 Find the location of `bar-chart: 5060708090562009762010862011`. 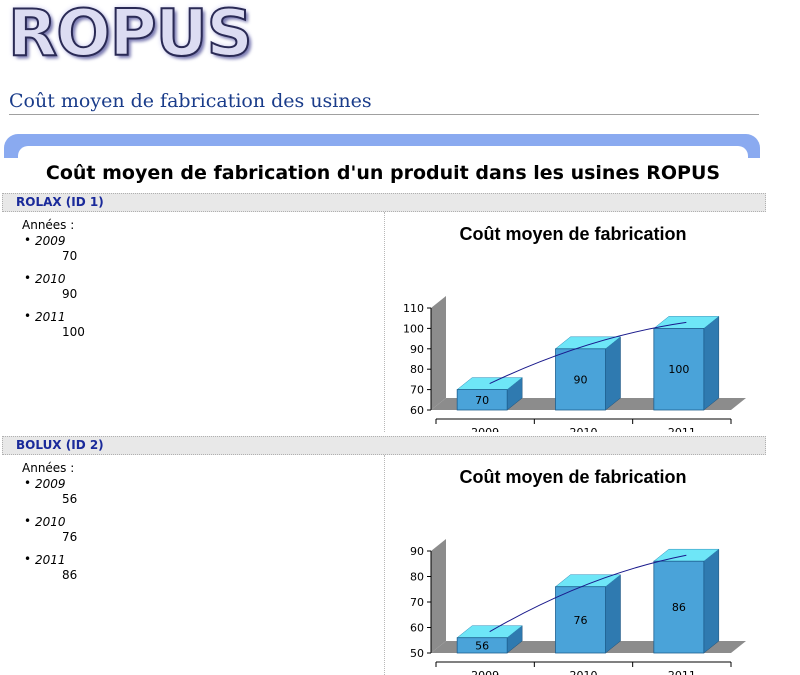

bar-chart: 5060708090562009762010862011 is located at coordinates (578, 607).